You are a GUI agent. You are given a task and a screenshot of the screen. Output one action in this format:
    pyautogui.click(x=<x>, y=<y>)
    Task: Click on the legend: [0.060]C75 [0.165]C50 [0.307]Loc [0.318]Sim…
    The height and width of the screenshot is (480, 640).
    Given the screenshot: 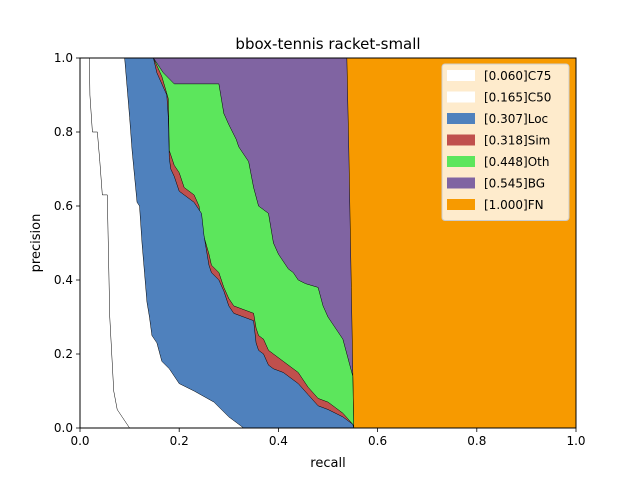 What is the action you would take?
    pyautogui.click(x=505, y=142)
    